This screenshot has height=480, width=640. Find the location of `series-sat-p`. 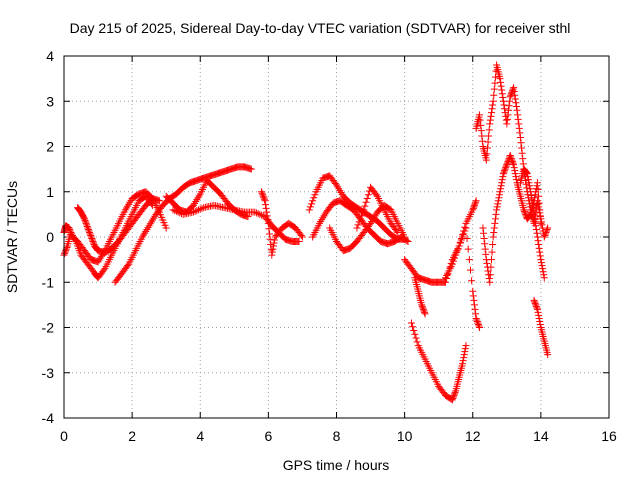

series-sat-p is located at coordinates (512, 151).